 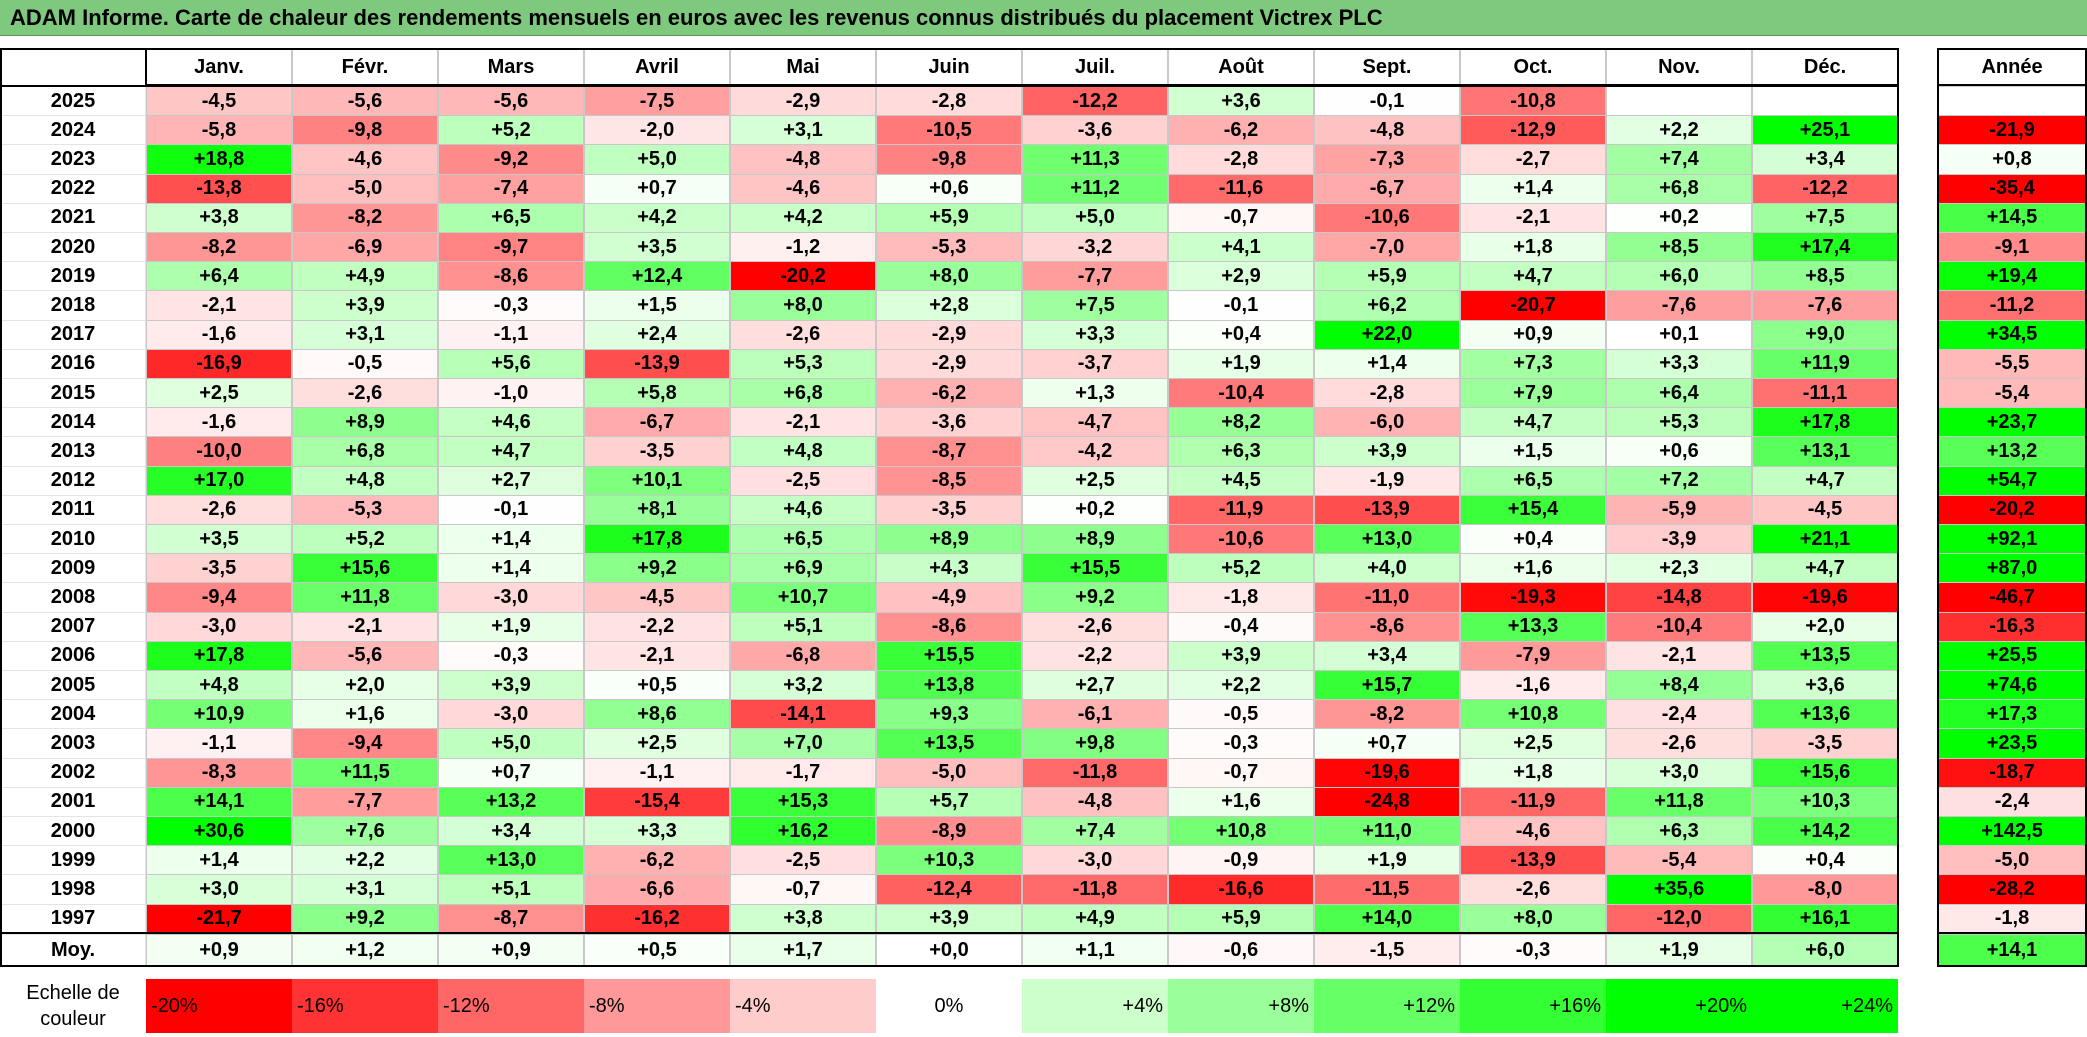 What do you see at coordinates (365, 743) in the screenshot?
I see `heatmap-cell: -9,4` at bounding box center [365, 743].